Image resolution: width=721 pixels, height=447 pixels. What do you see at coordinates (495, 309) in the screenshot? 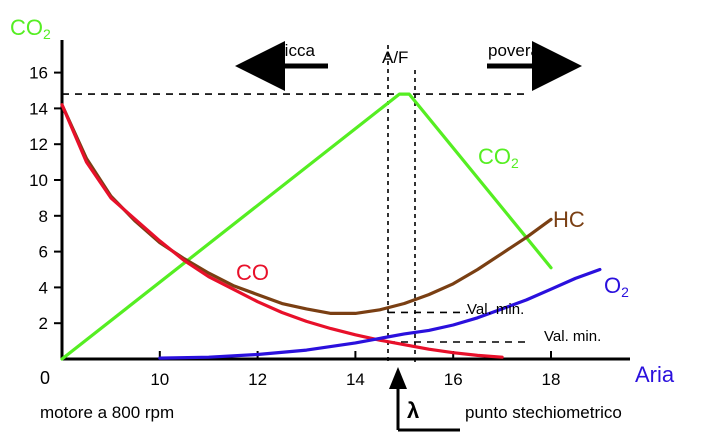
I see `valmin-label-1: Val. min.` at bounding box center [495, 309].